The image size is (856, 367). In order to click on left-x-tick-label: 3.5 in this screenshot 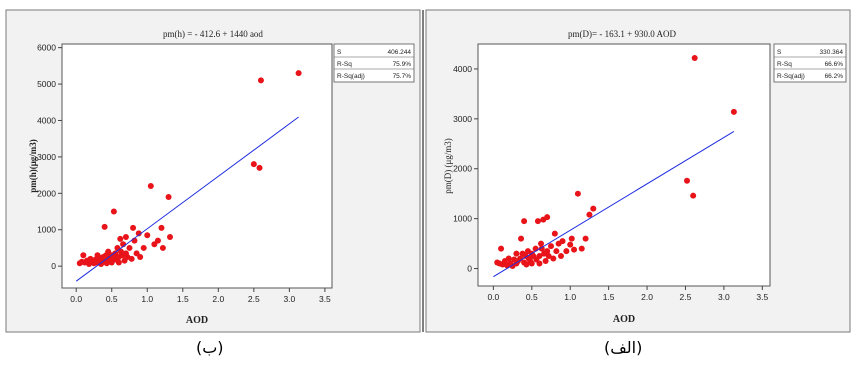, I will do `click(325, 299)`.